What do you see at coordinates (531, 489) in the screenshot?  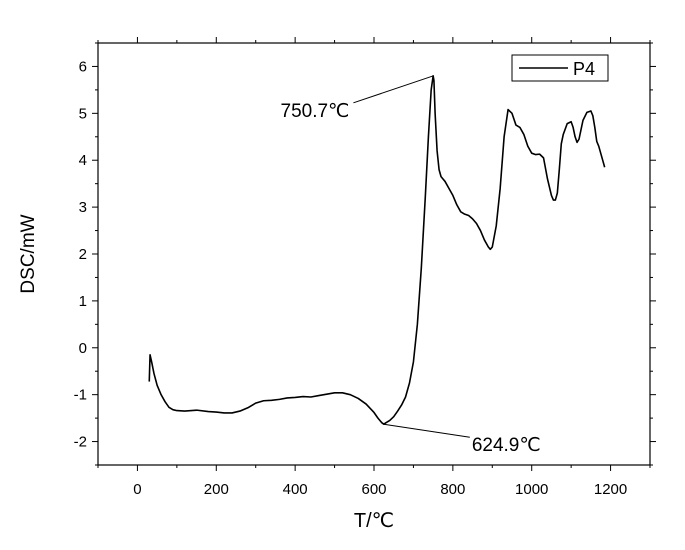 I see `x-tick-label: 1000` at bounding box center [531, 489].